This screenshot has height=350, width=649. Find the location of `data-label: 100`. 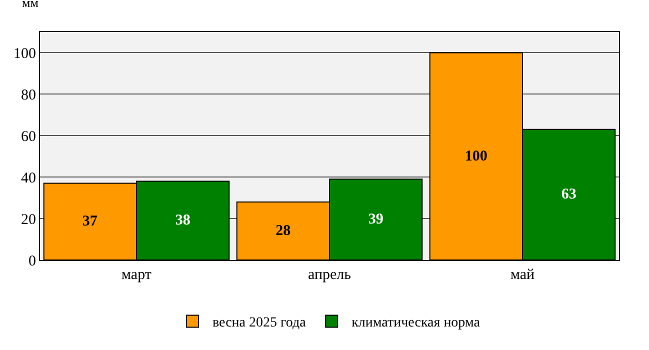

data-label: 100 is located at coordinates (476, 156).